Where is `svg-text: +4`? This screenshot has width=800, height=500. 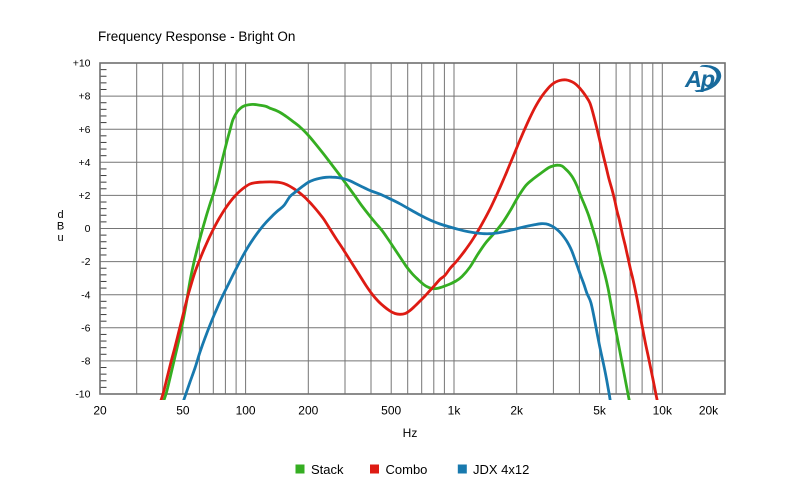
svg-text: +4 is located at coordinates (85, 163).